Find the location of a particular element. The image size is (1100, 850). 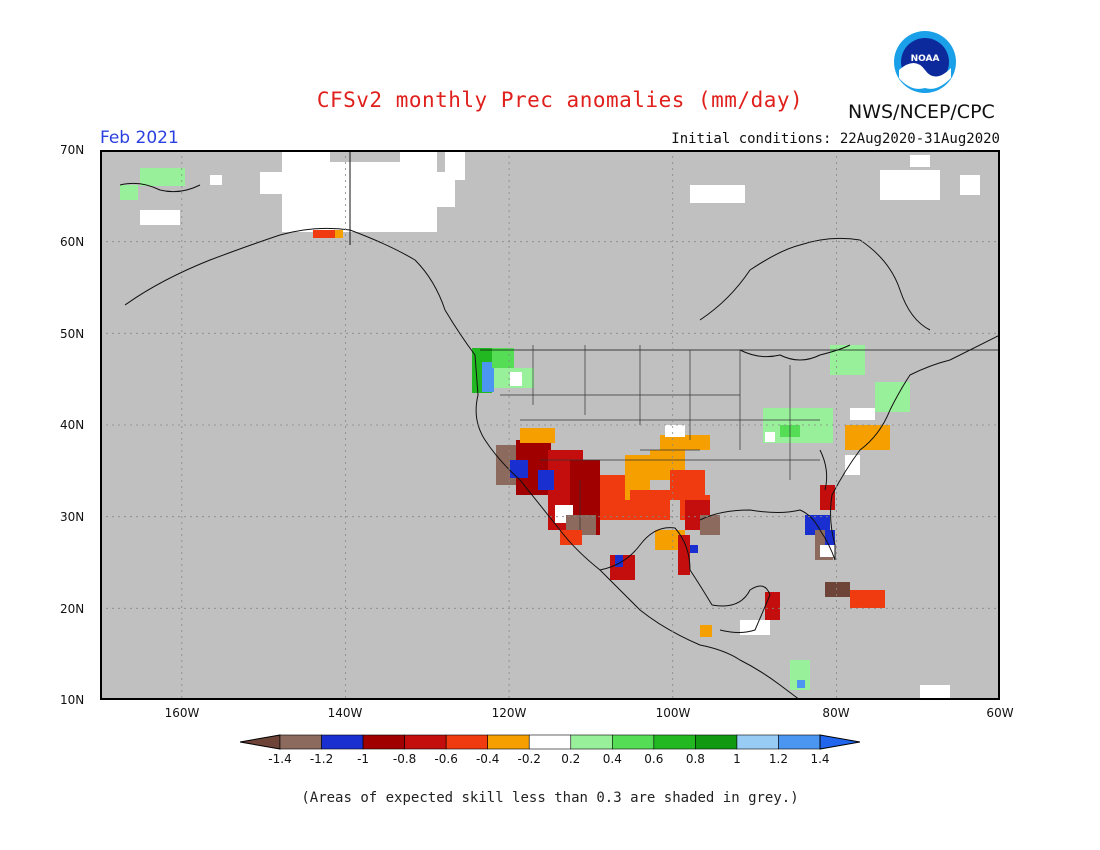

organization-label: NWS/NCEP/CPC is located at coordinates (921, 112).